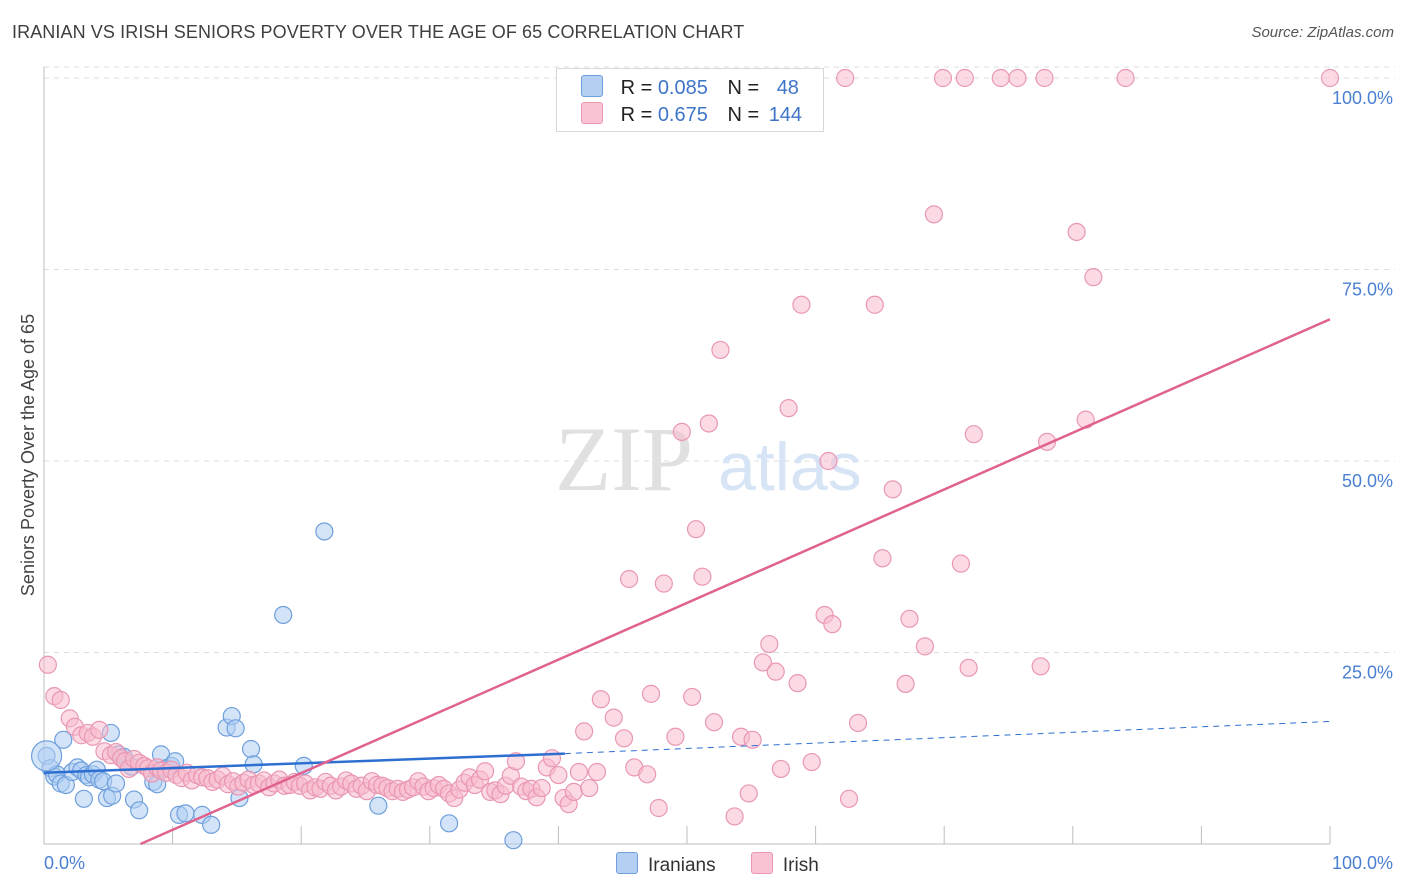  I want to click on y-tick-label: 25.0%, so click(1367, 673).